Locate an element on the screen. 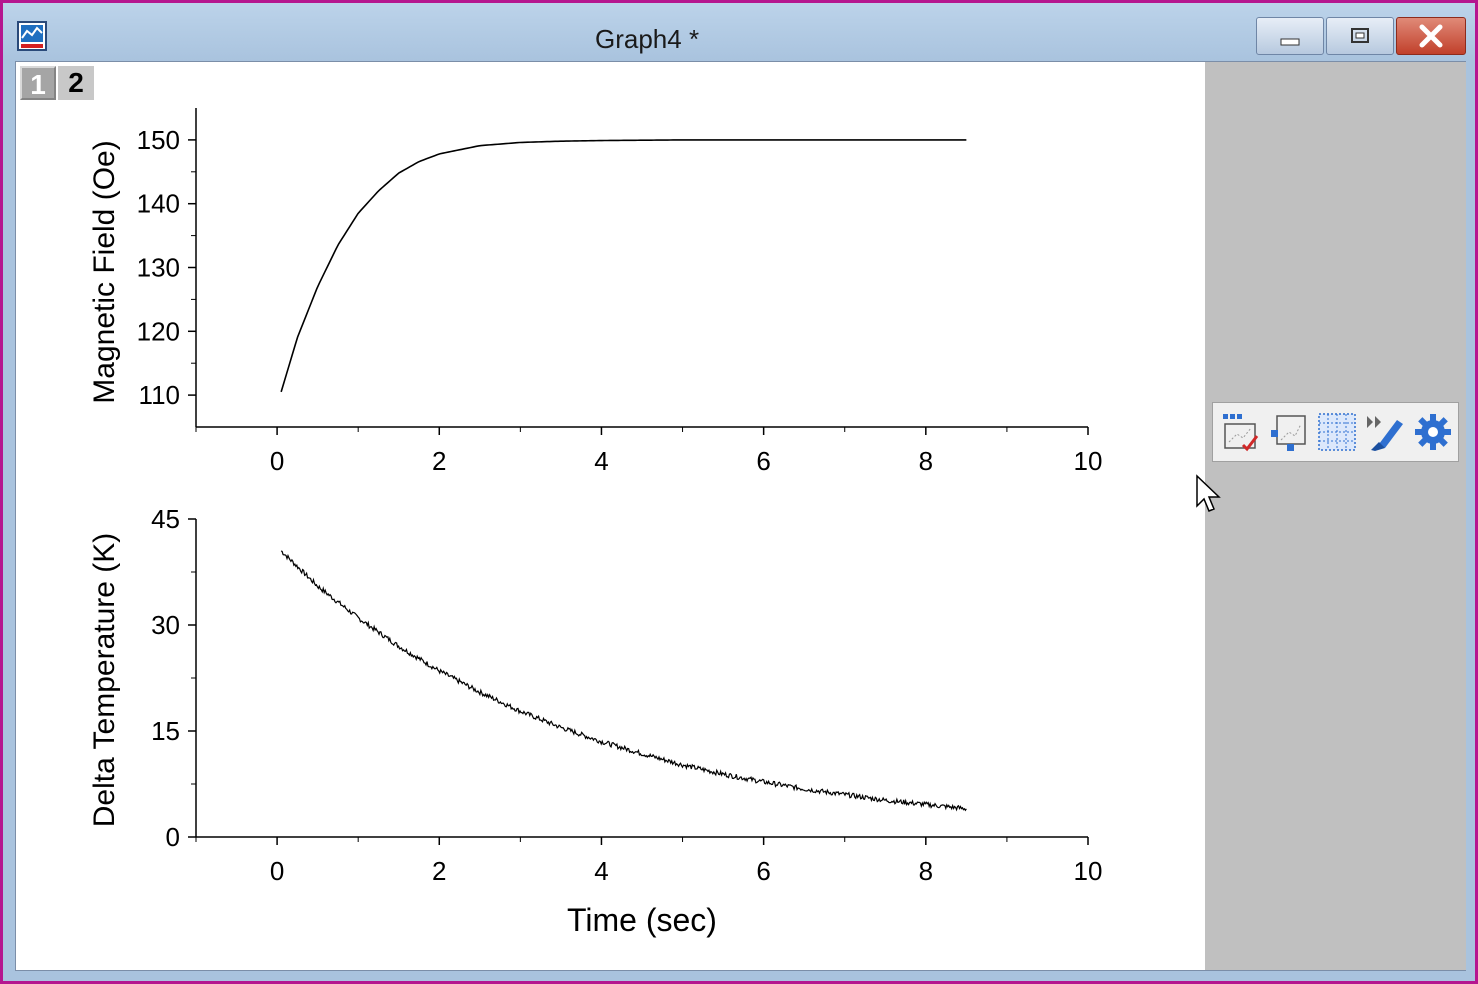  close-icon is located at coordinates (1431, 36).